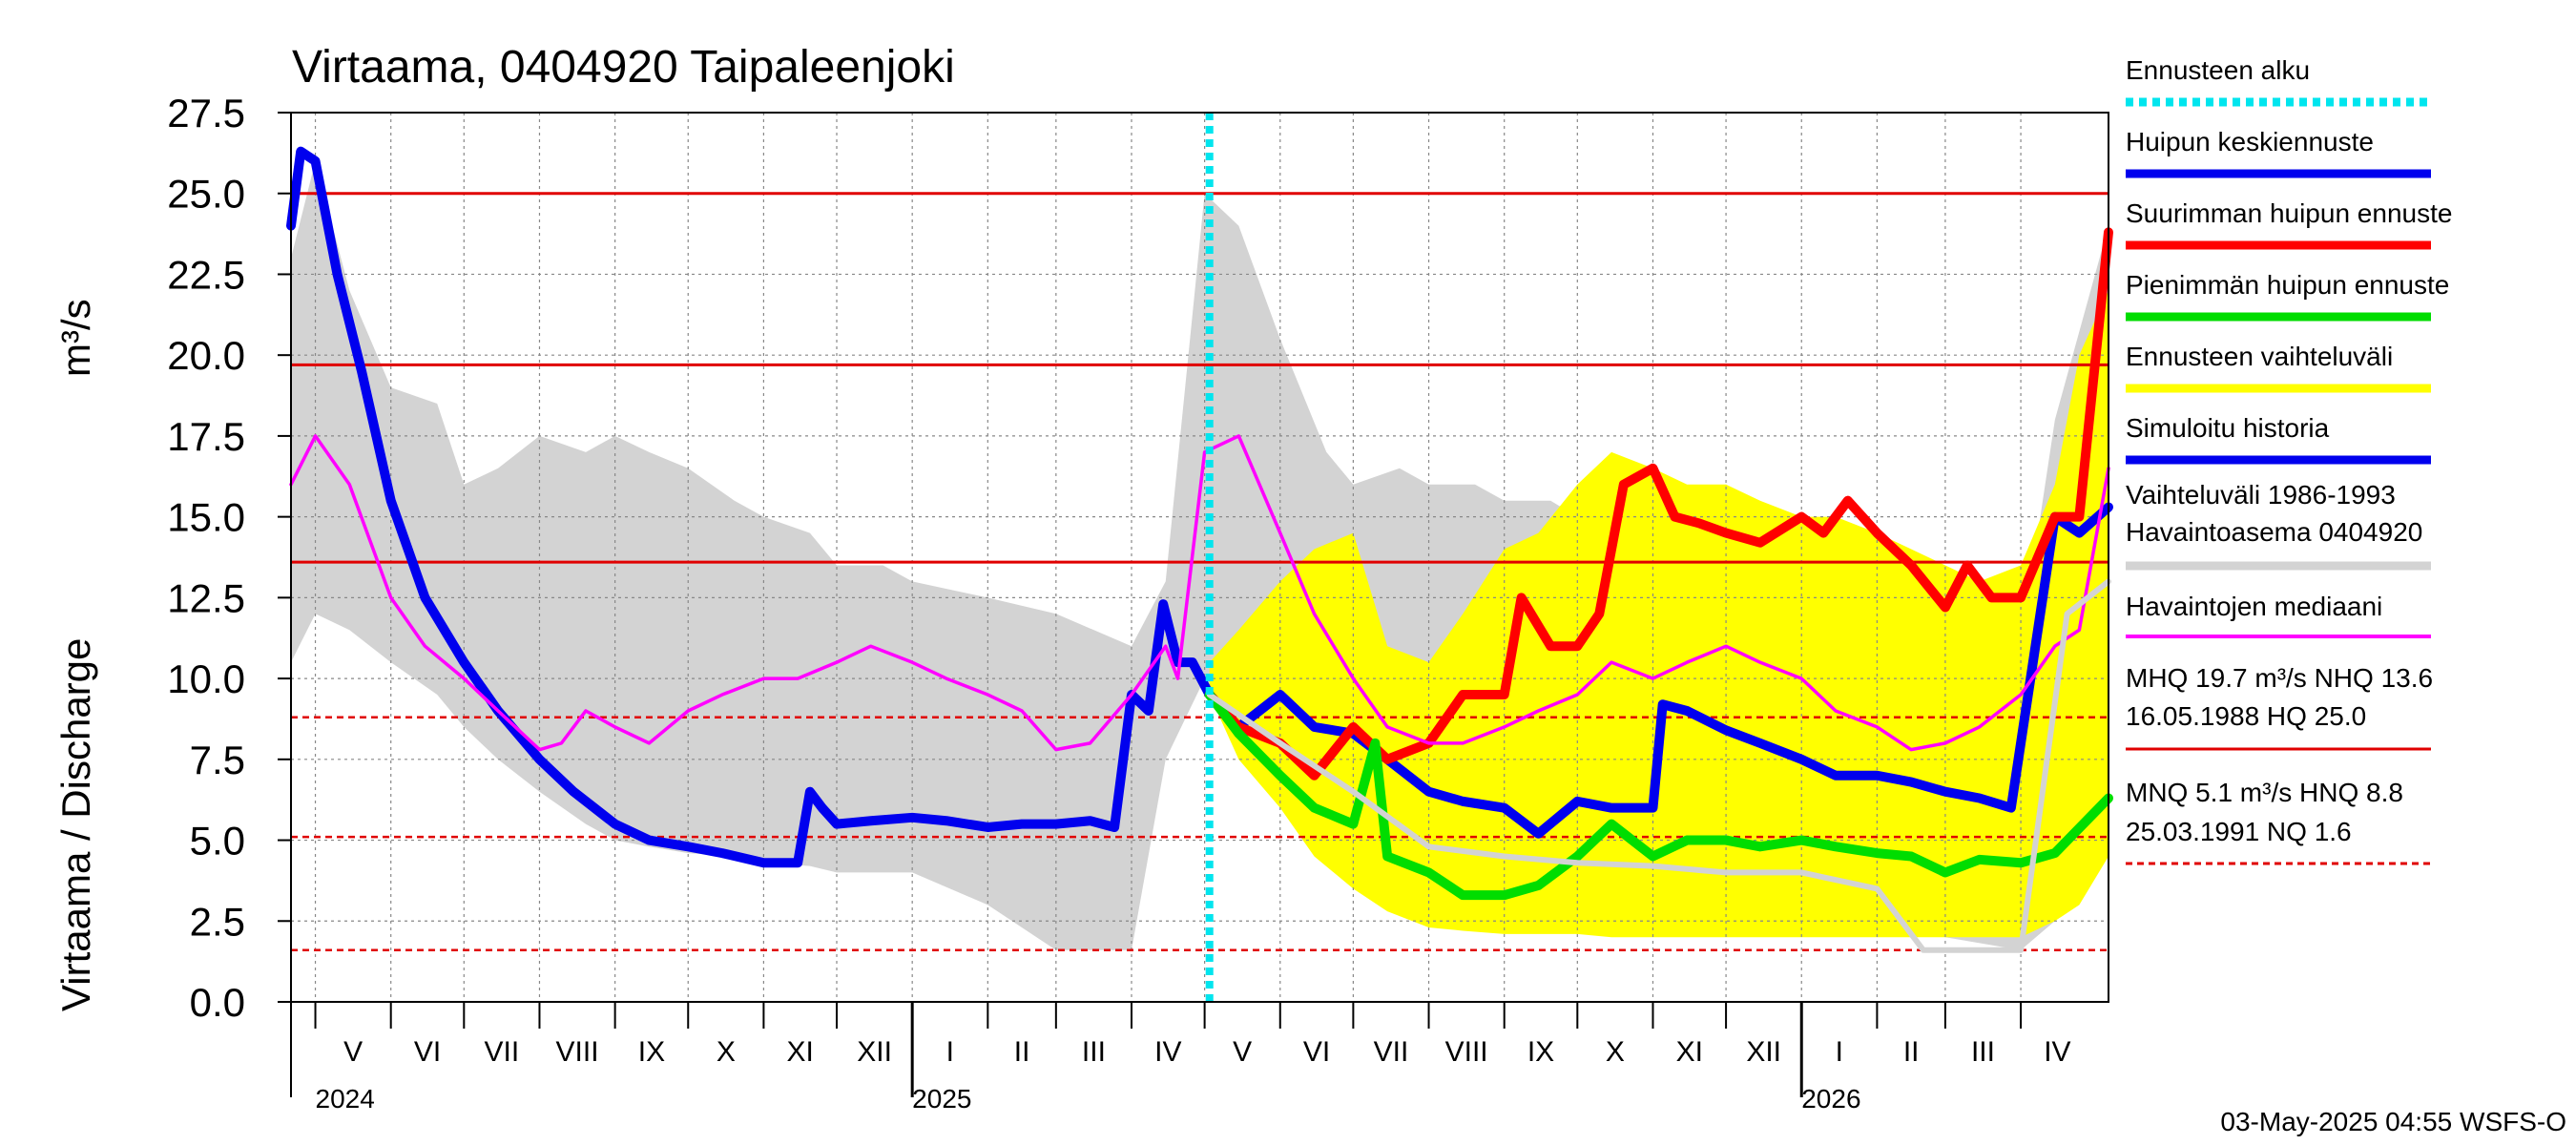 The width and height of the screenshot is (2576, 1145). What do you see at coordinates (206, 598) in the screenshot?
I see `y-tick-label: 12.5` at bounding box center [206, 598].